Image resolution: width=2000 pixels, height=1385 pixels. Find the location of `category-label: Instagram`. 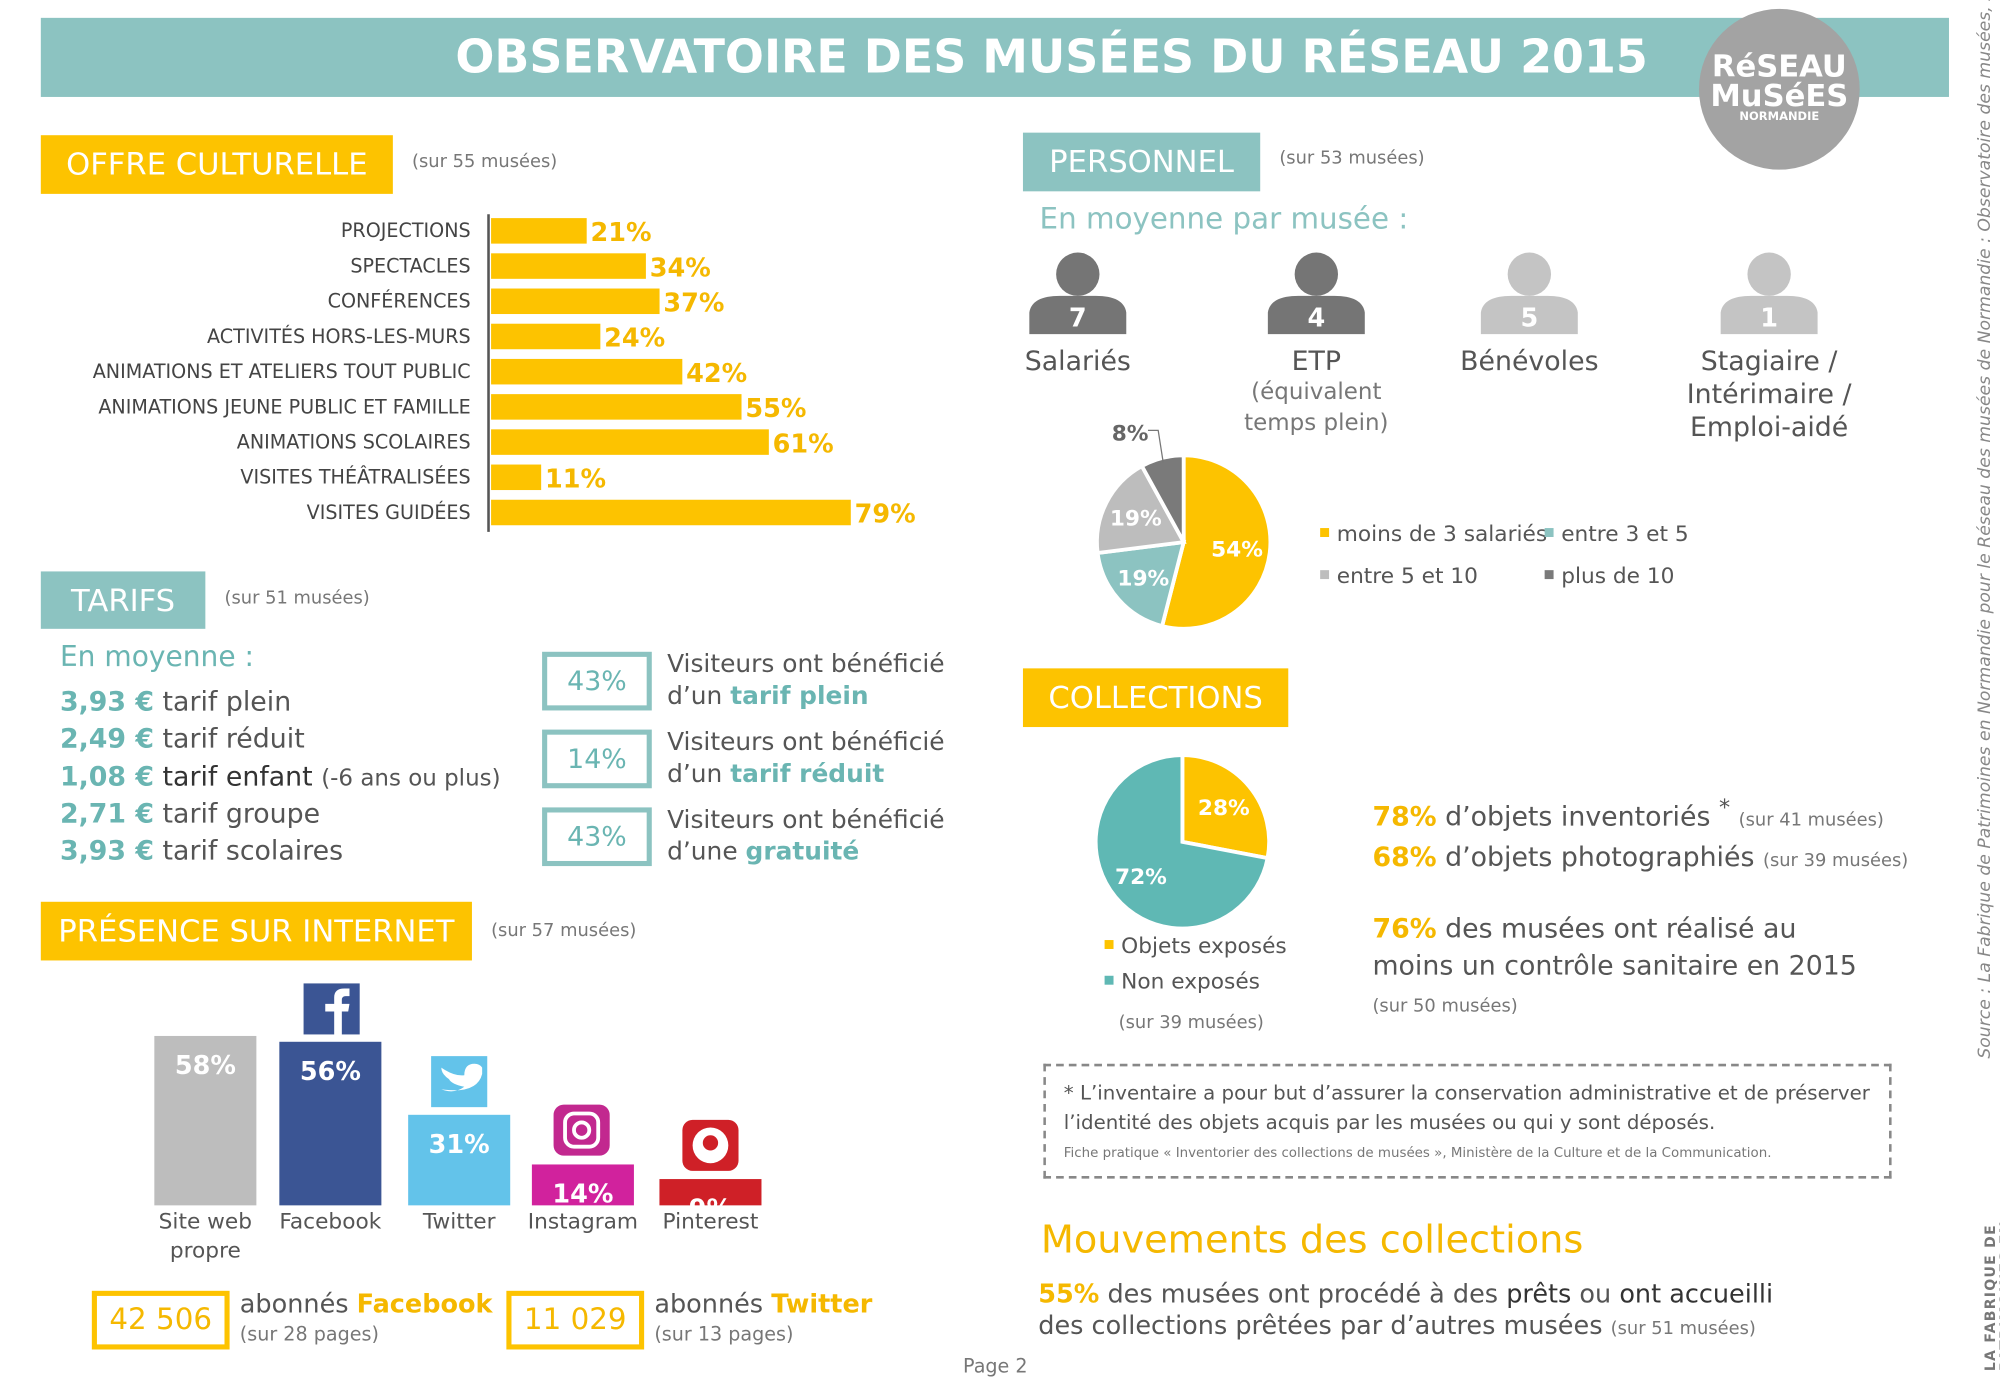

category-label: Instagram is located at coordinates (583, 1222).